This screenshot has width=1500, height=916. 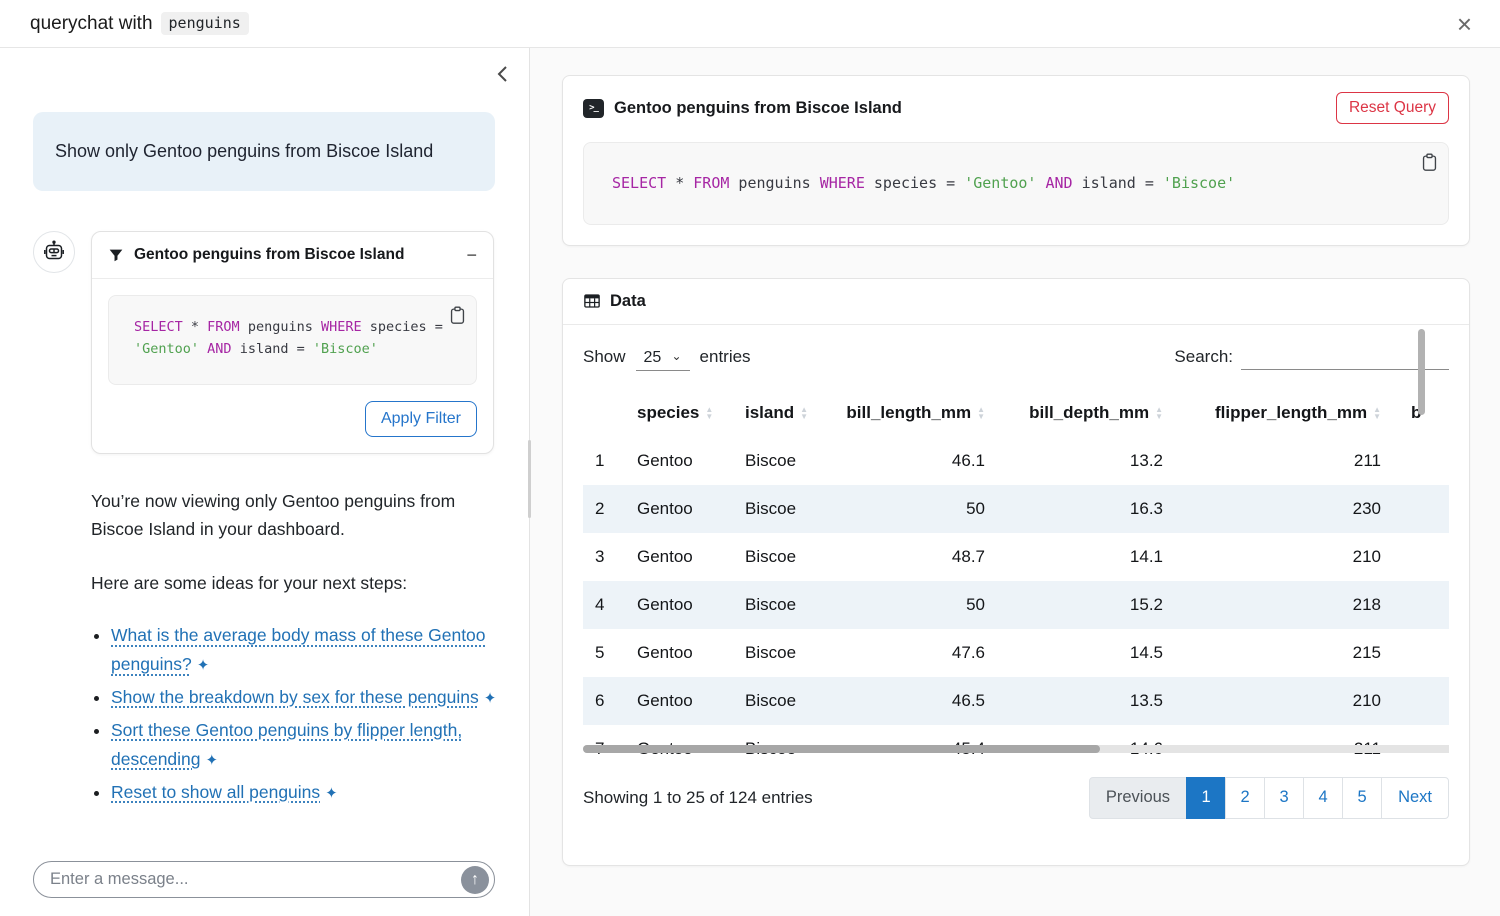 I want to click on table-cell: 16.3, so click(x=1146, y=508).